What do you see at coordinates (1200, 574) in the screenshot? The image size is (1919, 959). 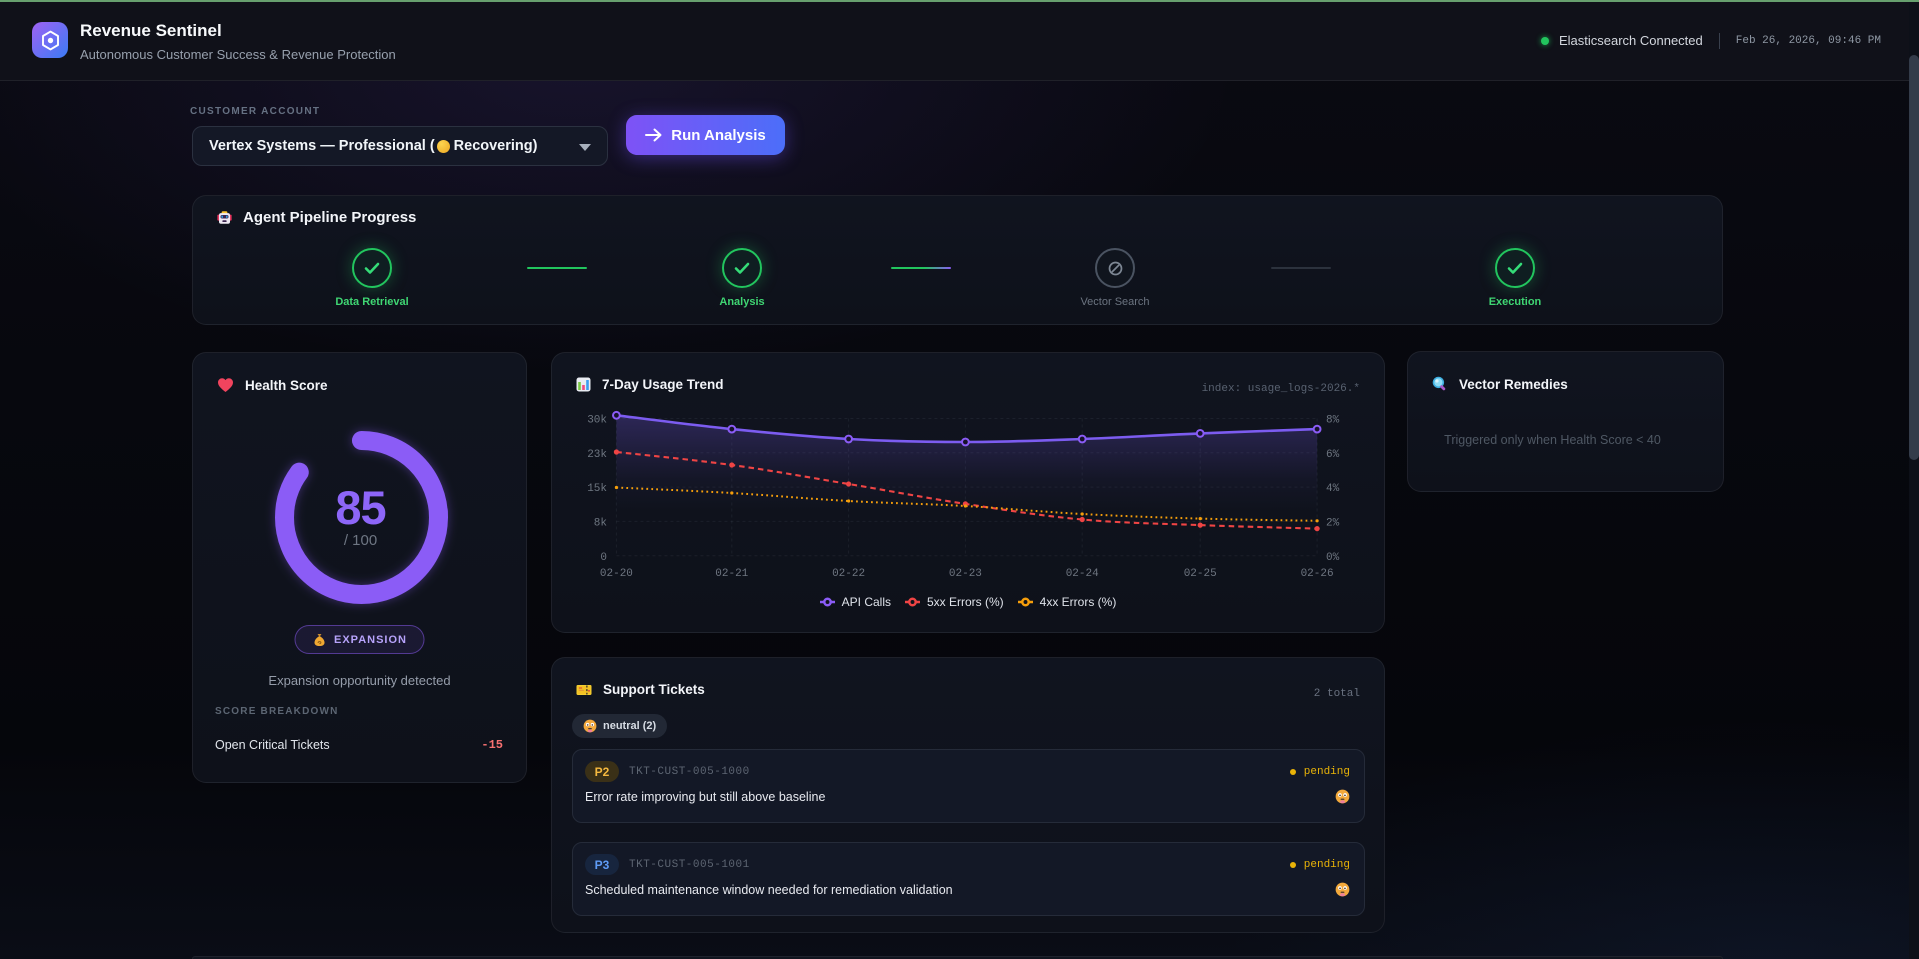 I see `svg-text: 02-25` at bounding box center [1200, 574].